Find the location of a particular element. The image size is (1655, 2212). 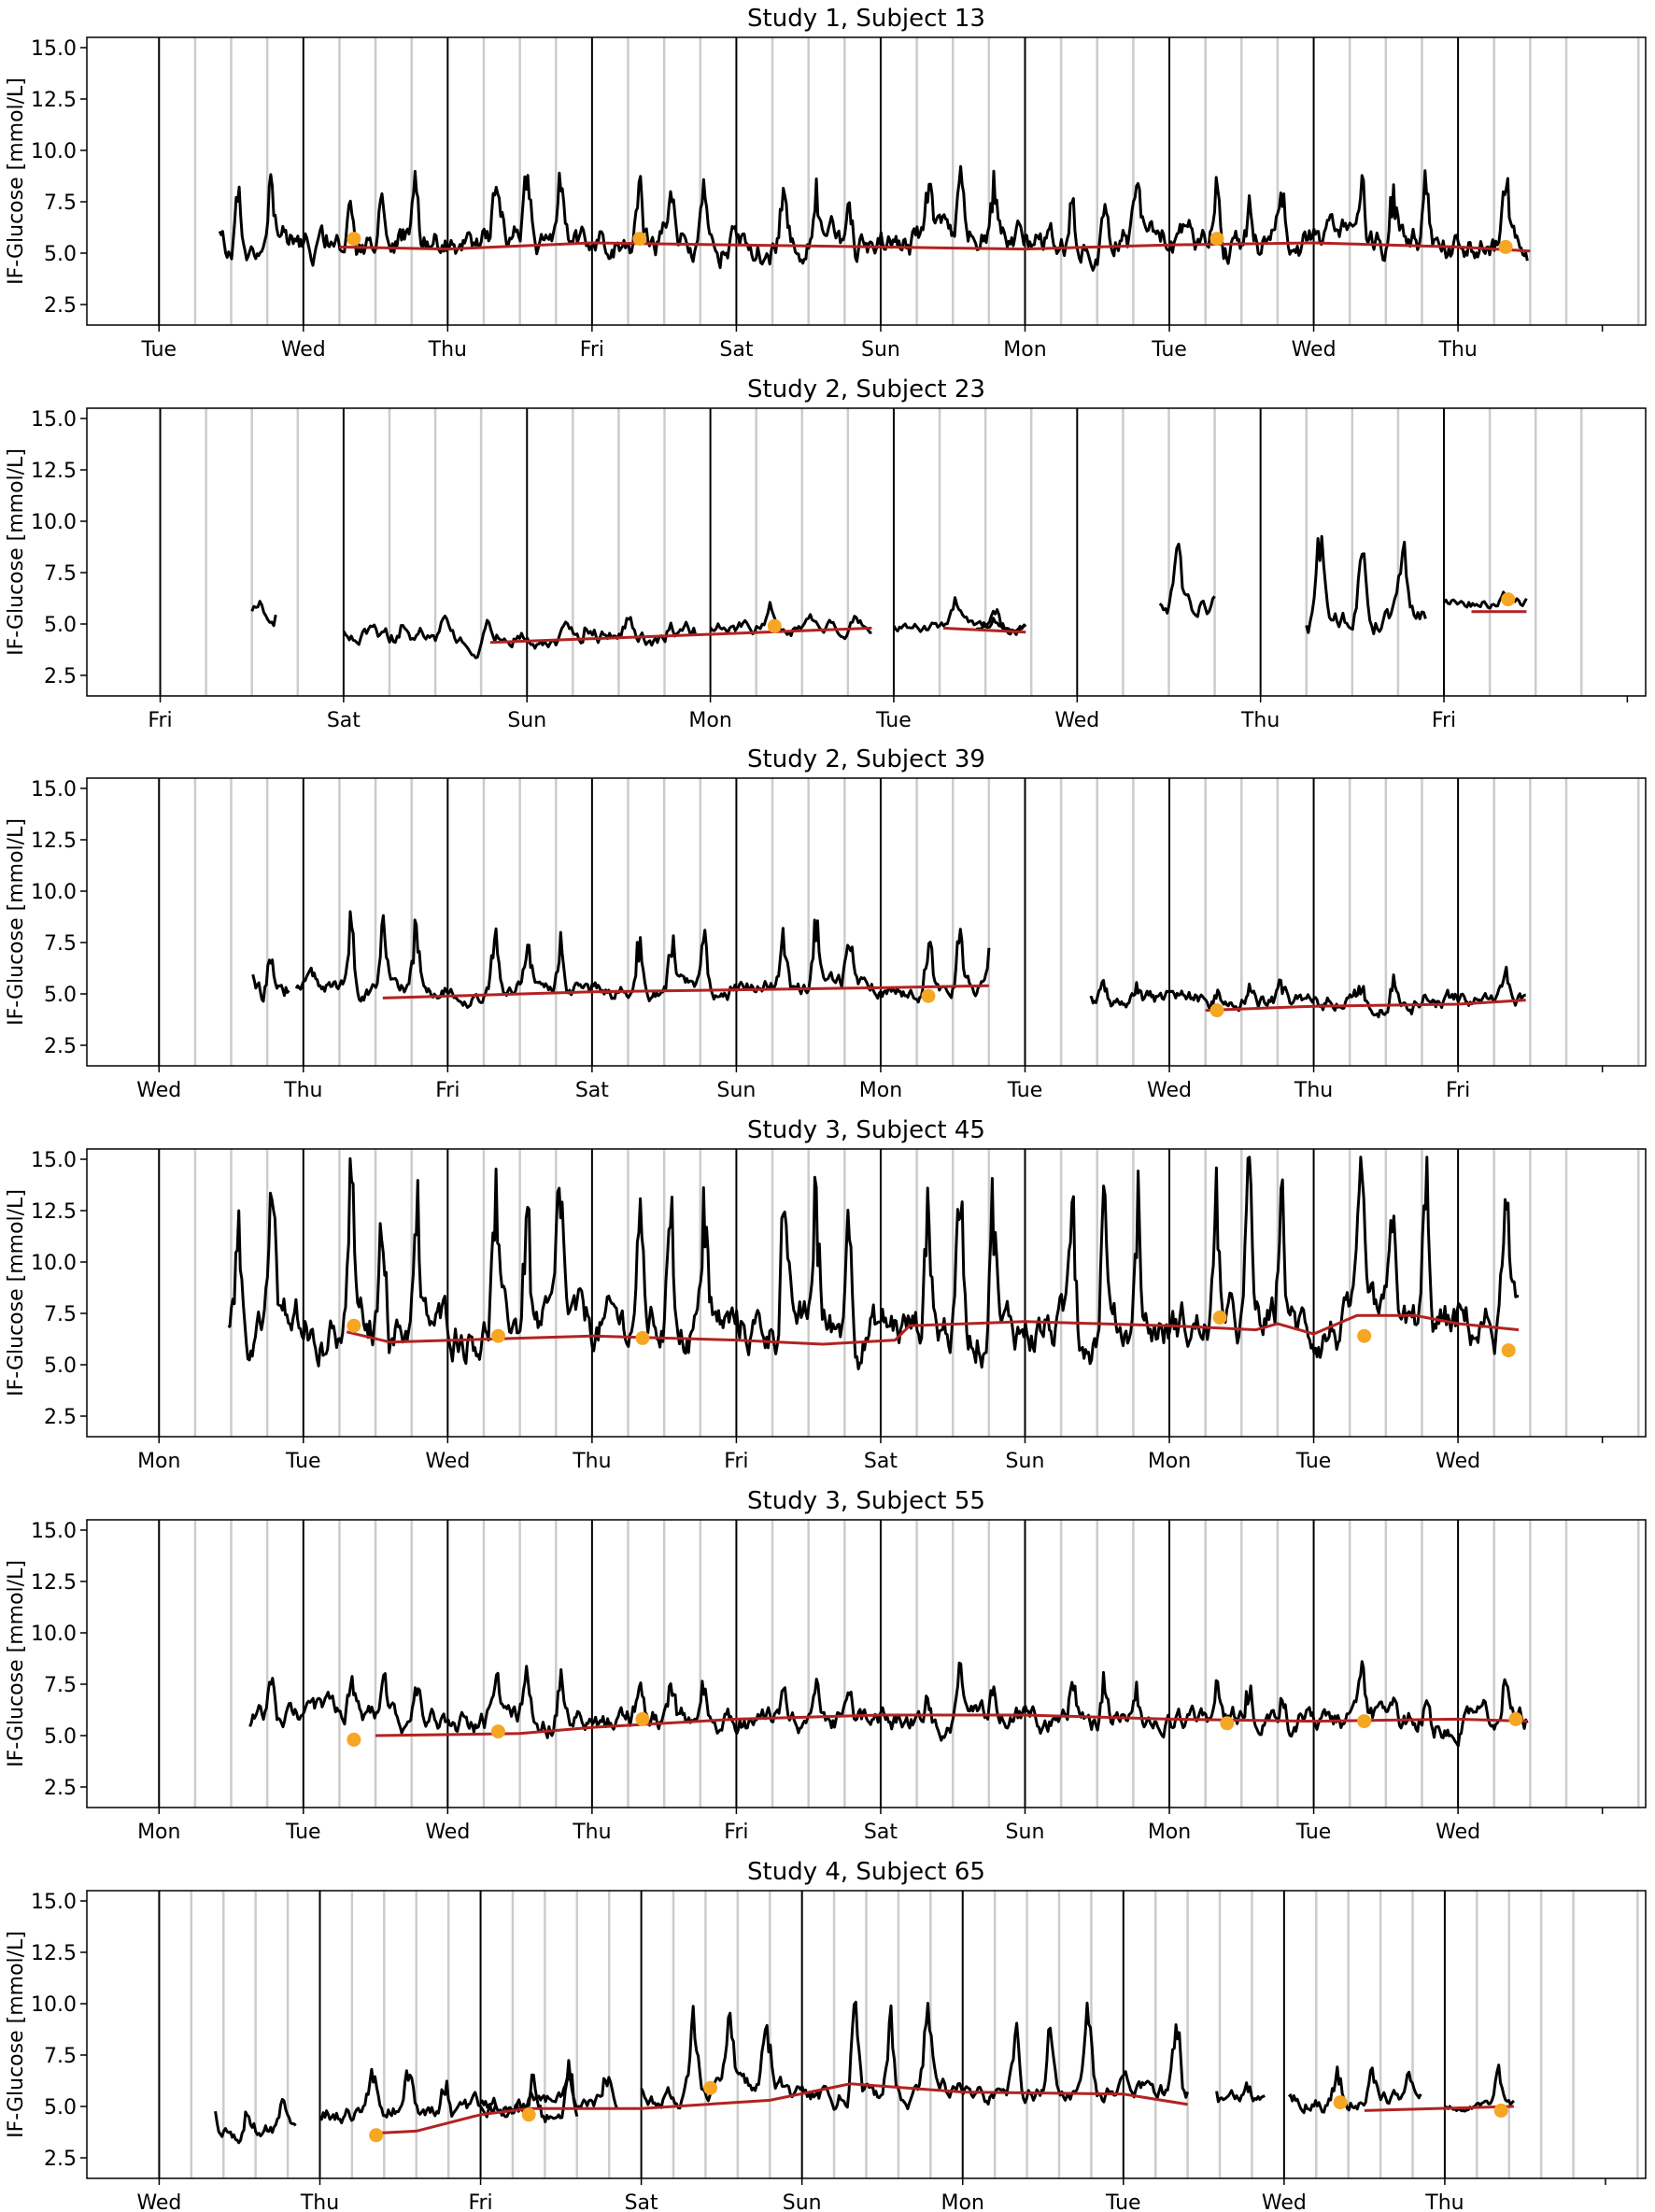

chart-title: Study 3, Subject 55 is located at coordinates (866, 1501).